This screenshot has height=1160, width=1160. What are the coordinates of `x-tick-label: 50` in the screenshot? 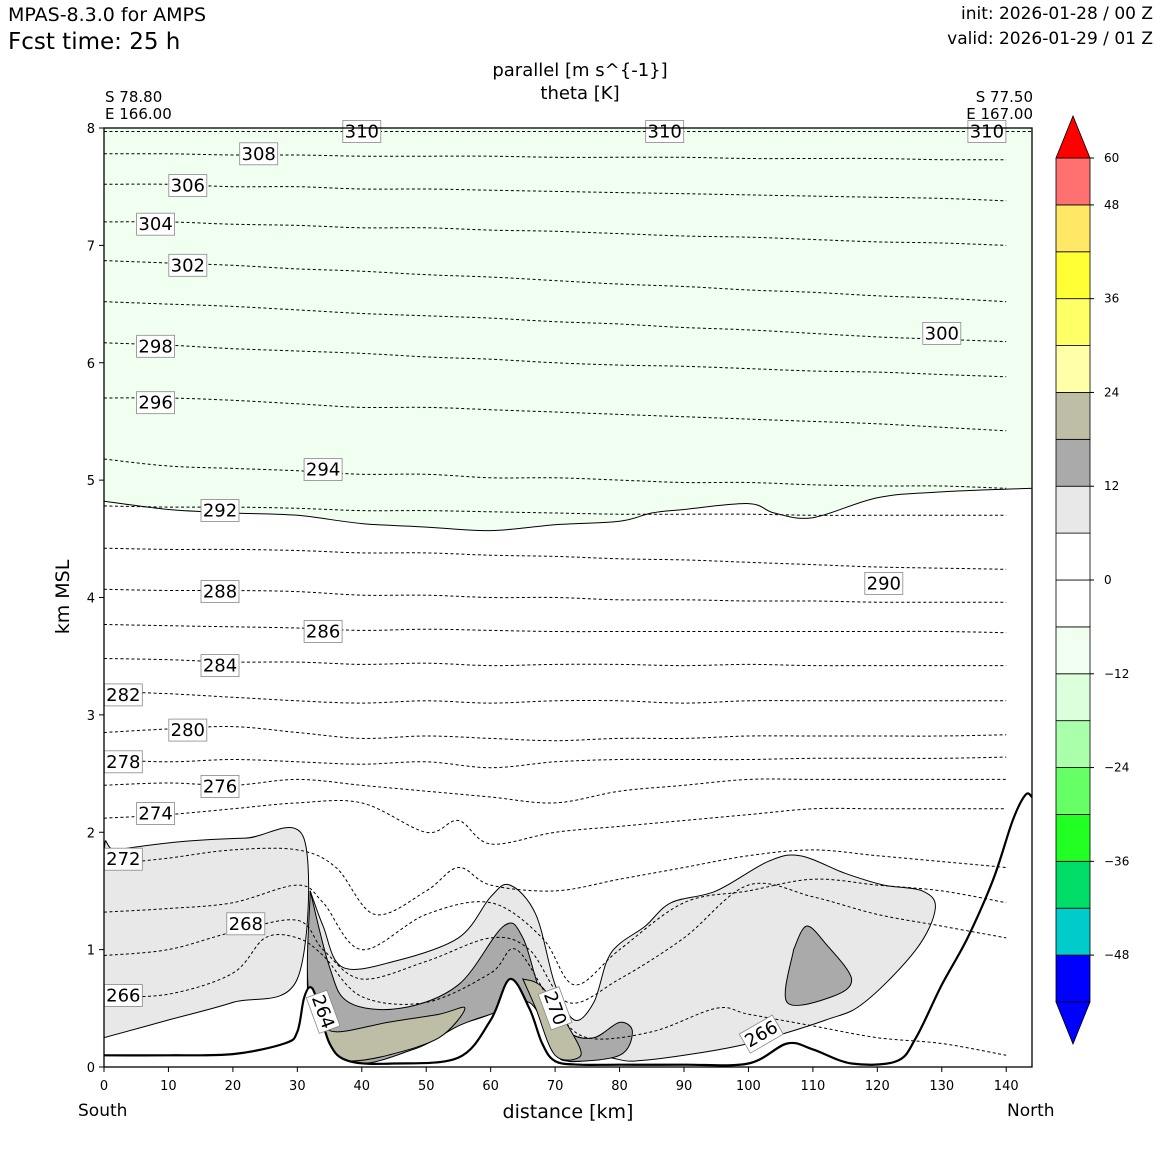 It's located at (426, 1086).